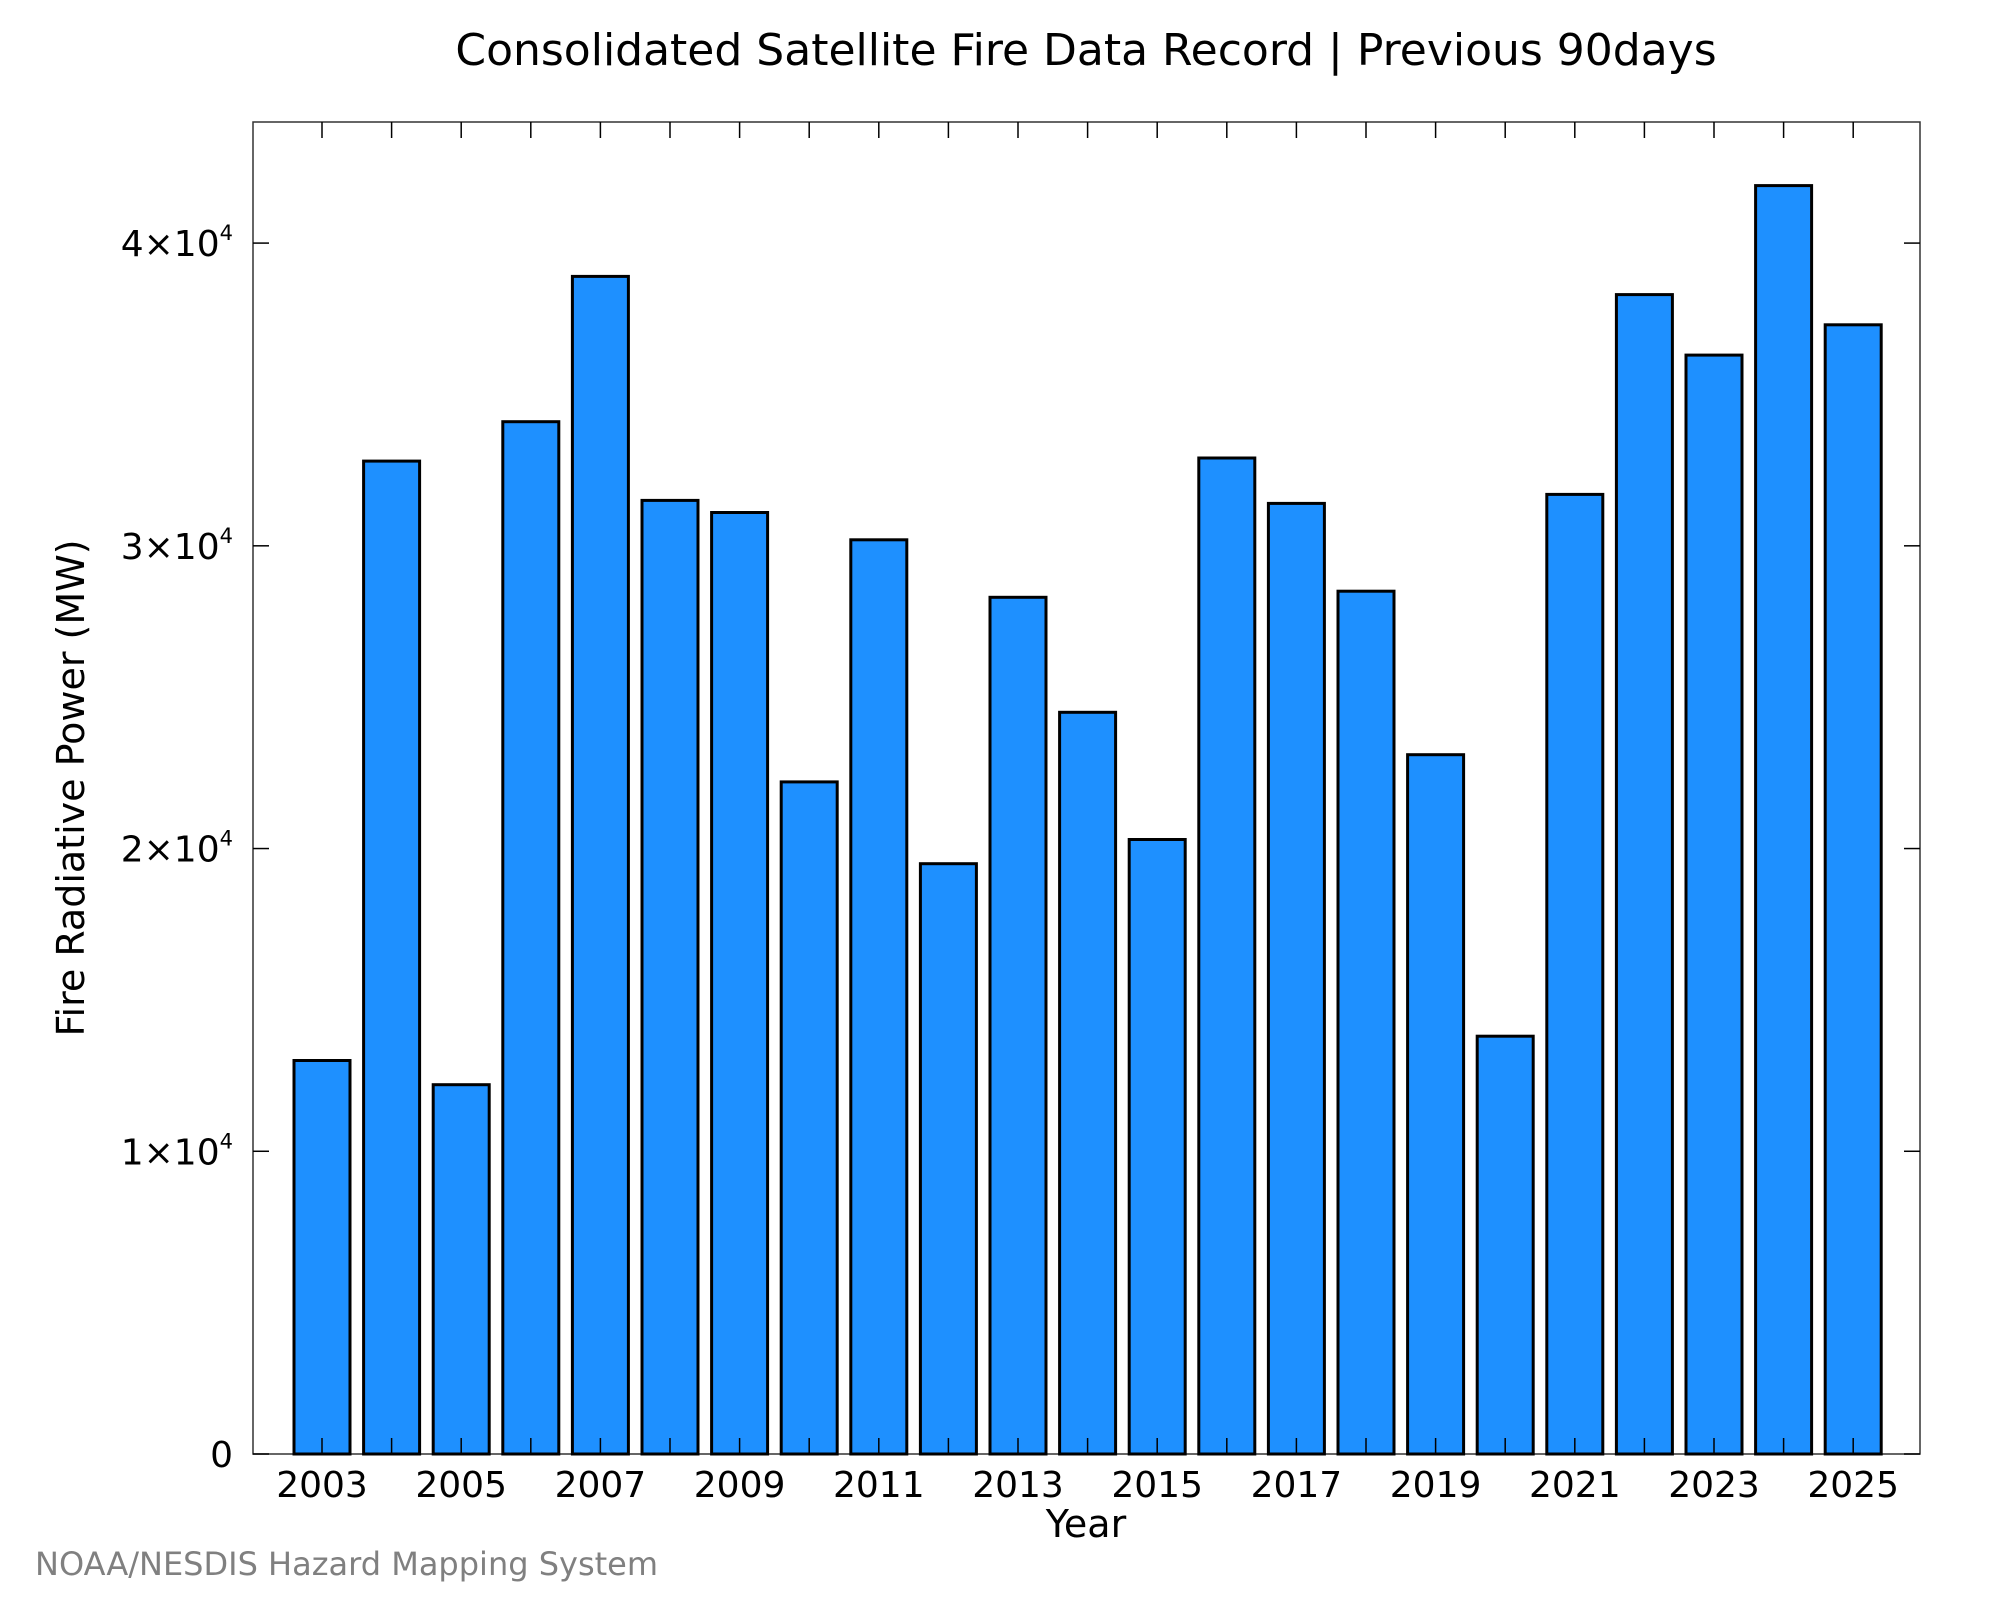  I want to click on bar-2019, so click(1436, 1104).